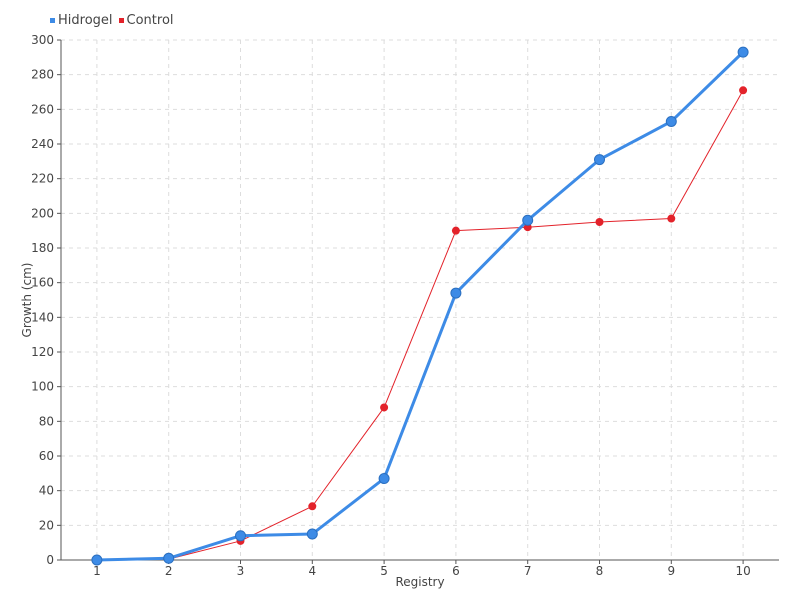 The height and width of the screenshot is (600, 800). I want to click on x-tick-label: 8, so click(600, 571).